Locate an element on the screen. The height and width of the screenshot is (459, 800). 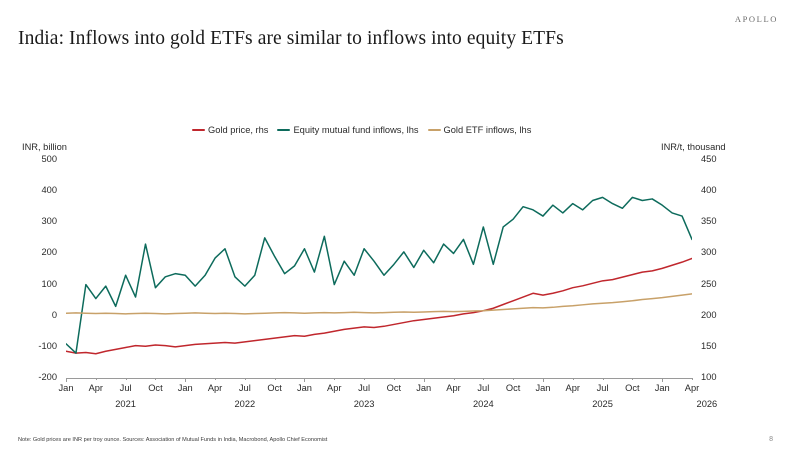
apollo-logo: APOLLO is located at coordinates (756, 19).